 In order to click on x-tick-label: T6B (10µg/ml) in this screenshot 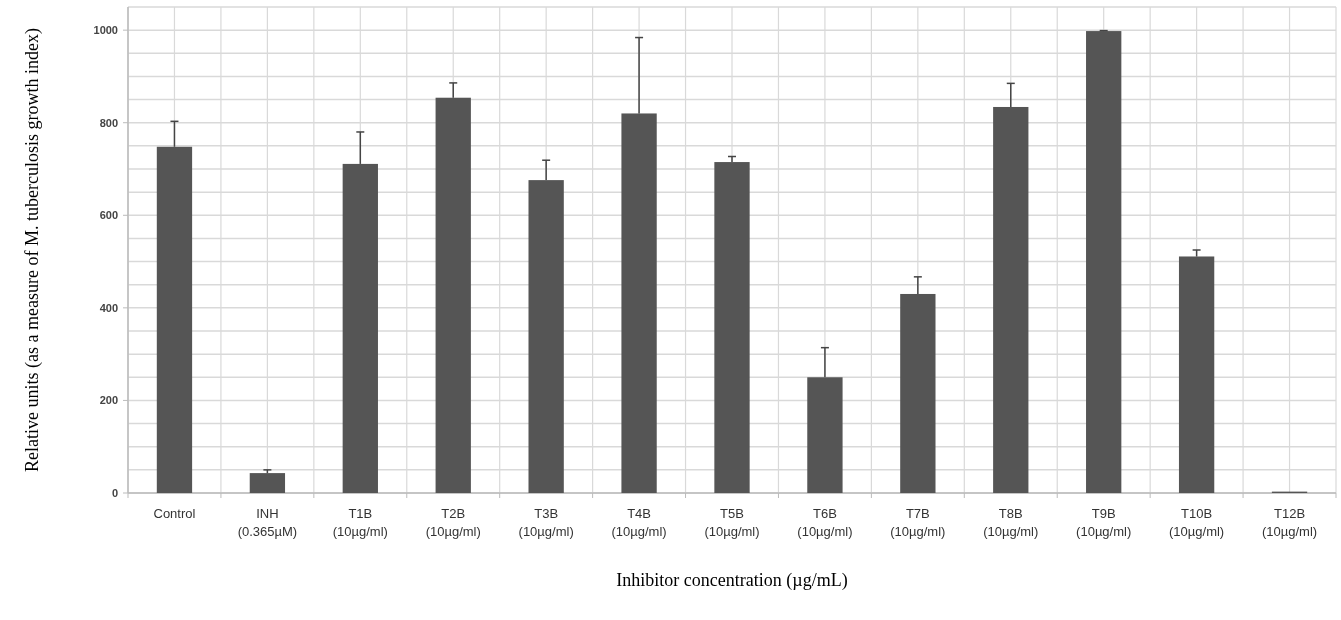, I will do `click(825, 522)`.